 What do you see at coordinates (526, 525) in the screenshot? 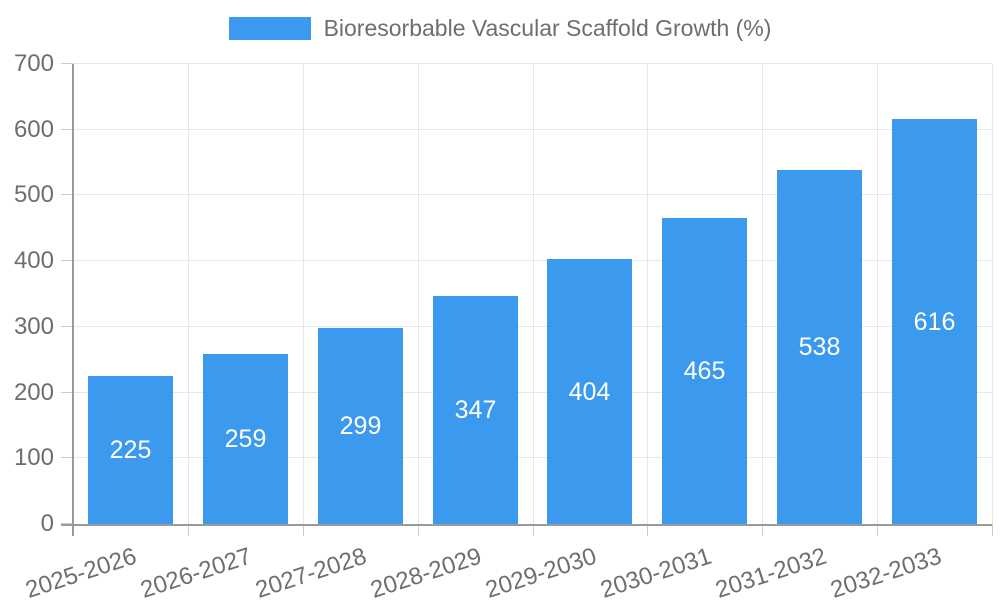
I see `x-axis-line` at bounding box center [526, 525].